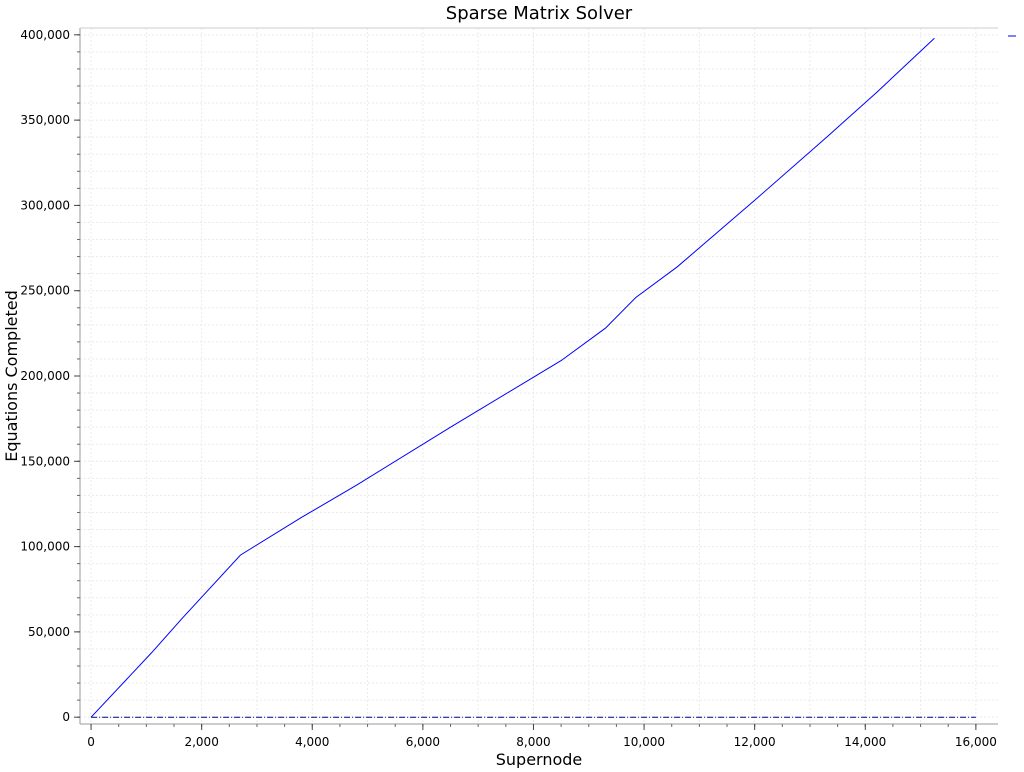  I want to click on y-tick-label: 400,000, so click(45, 35).